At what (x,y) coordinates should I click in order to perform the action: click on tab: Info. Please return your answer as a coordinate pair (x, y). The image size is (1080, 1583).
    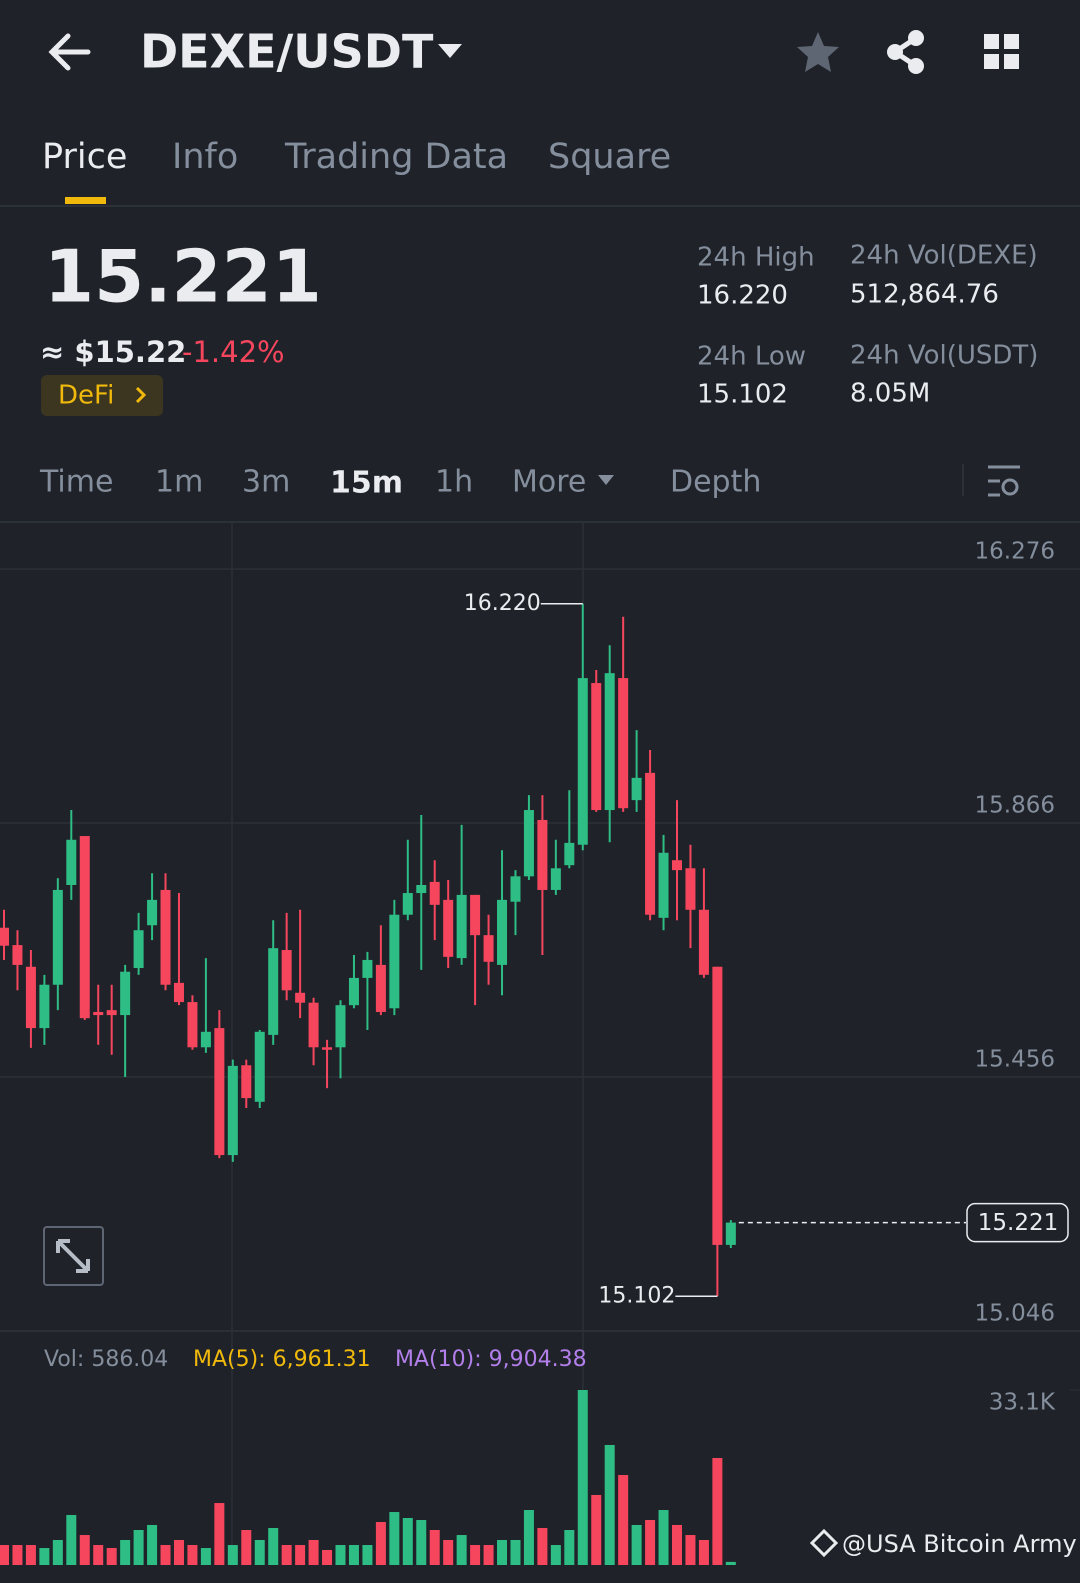
    Looking at the image, I should click on (205, 157).